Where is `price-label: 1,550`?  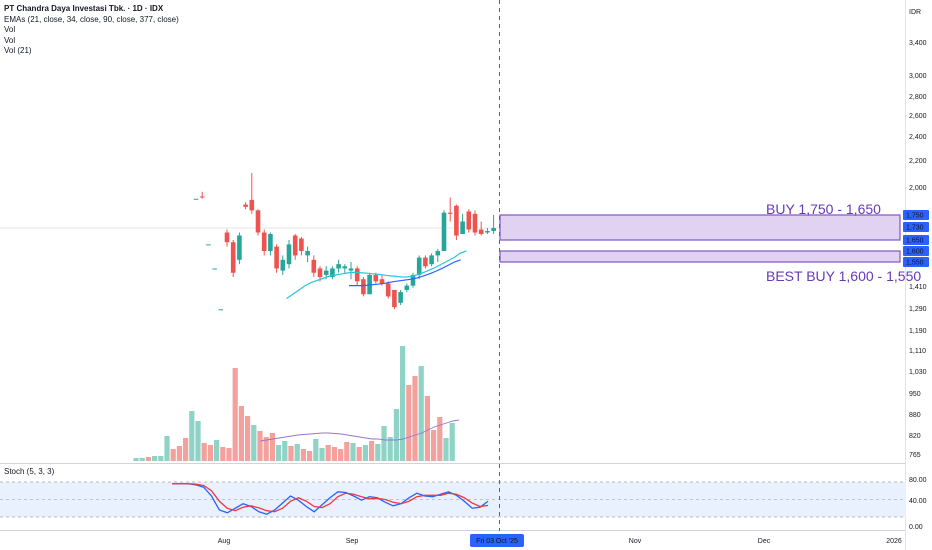 price-label: 1,550 is located at coordinates (915, 263).